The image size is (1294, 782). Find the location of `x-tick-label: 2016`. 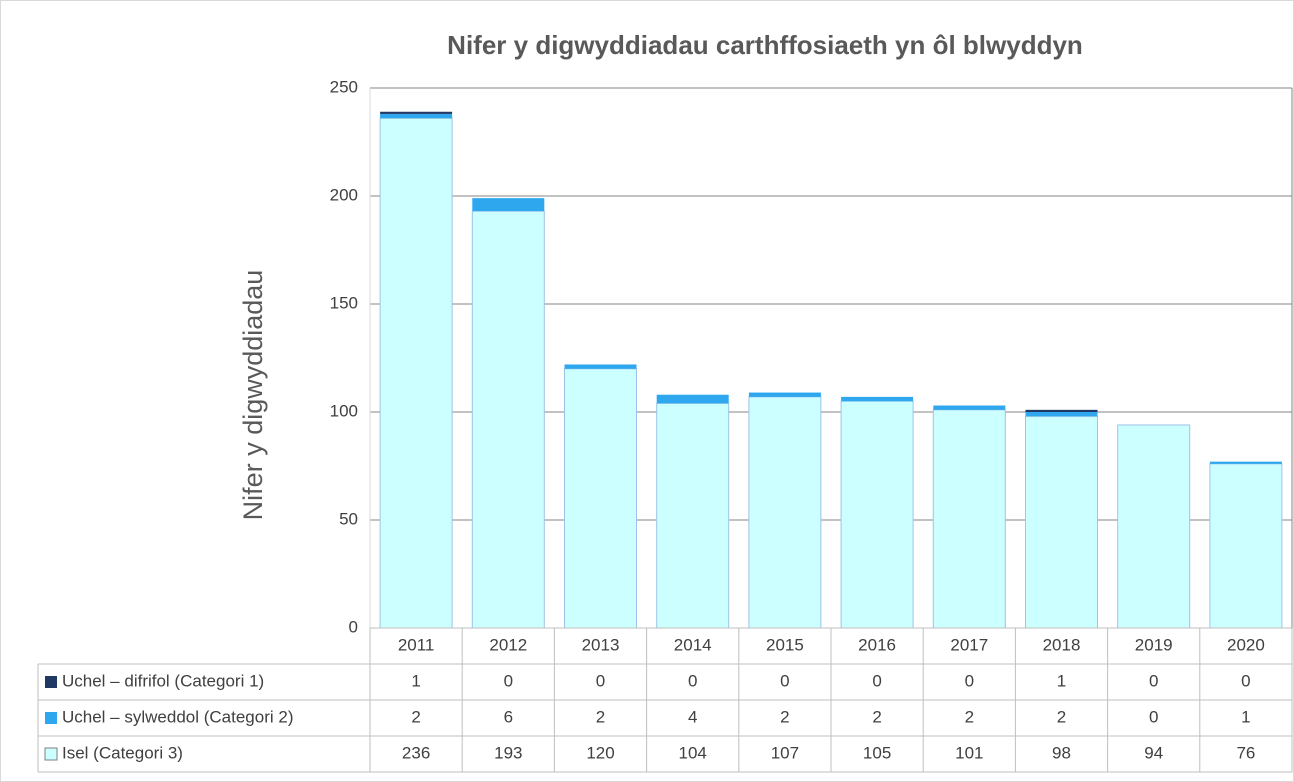

x-tick-label: 2016 is located at coordinates (877, 644).